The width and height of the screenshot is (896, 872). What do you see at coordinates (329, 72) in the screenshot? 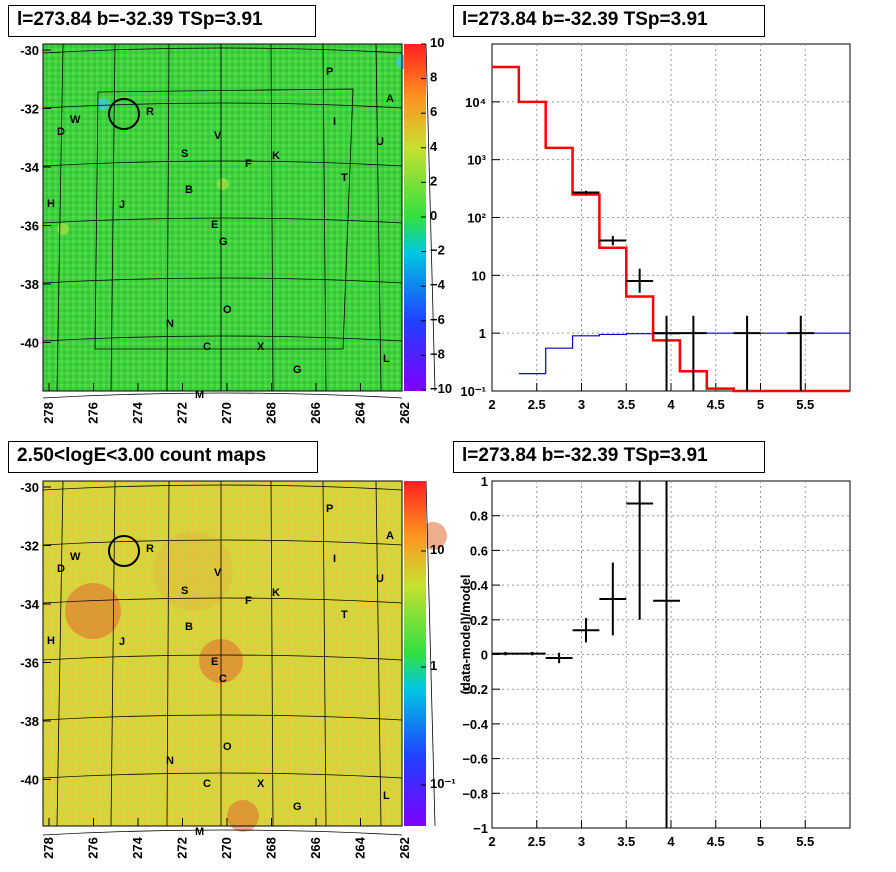
I see `source-label-p: P` at bounding box center [329, 72].